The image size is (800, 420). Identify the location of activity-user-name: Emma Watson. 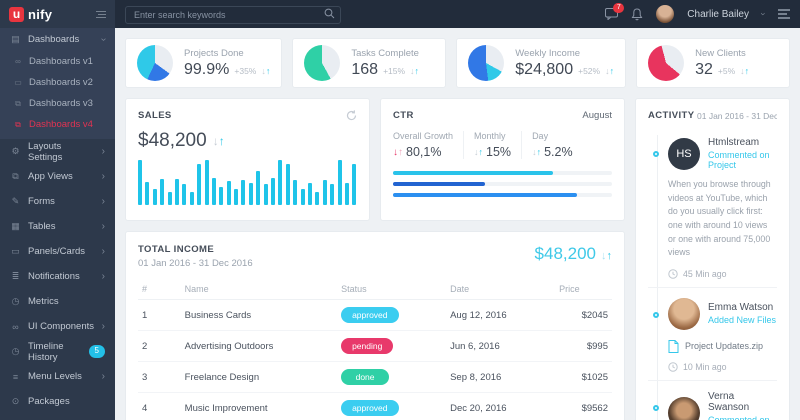
(741, 308).